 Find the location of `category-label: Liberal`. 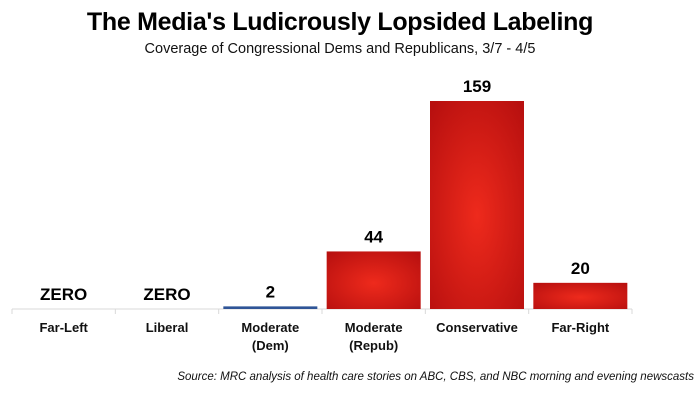

category-label: Liberal is located at coordinates (167, 327).